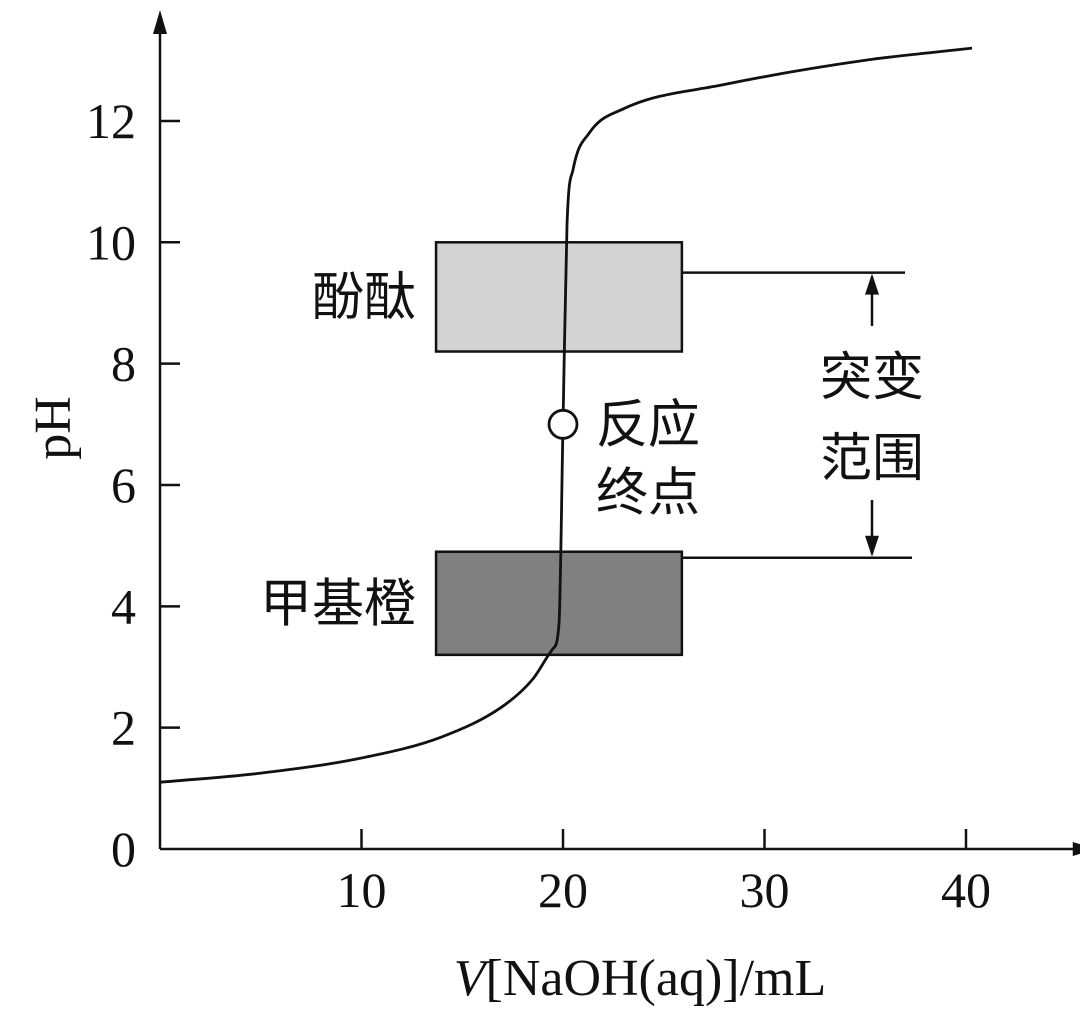 Image resolution: width=1080 pixels, height=1013 pixels. Describe the element at coordinates (364, 298) in the screenshot. I see `indicator-label-0: 酚酞` at that location.